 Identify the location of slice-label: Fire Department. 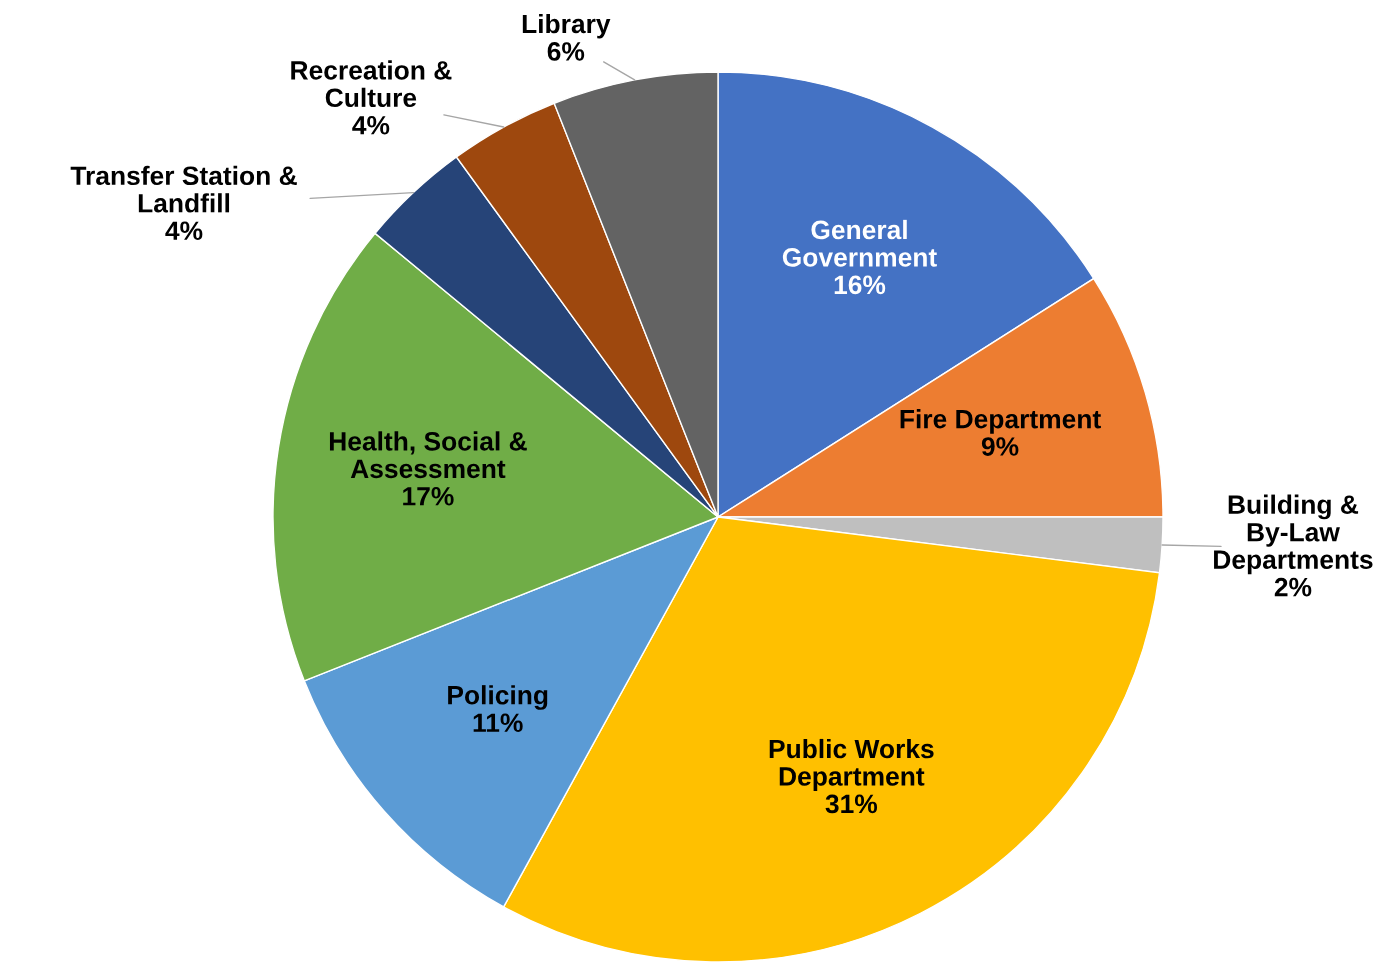
(1000, 421).